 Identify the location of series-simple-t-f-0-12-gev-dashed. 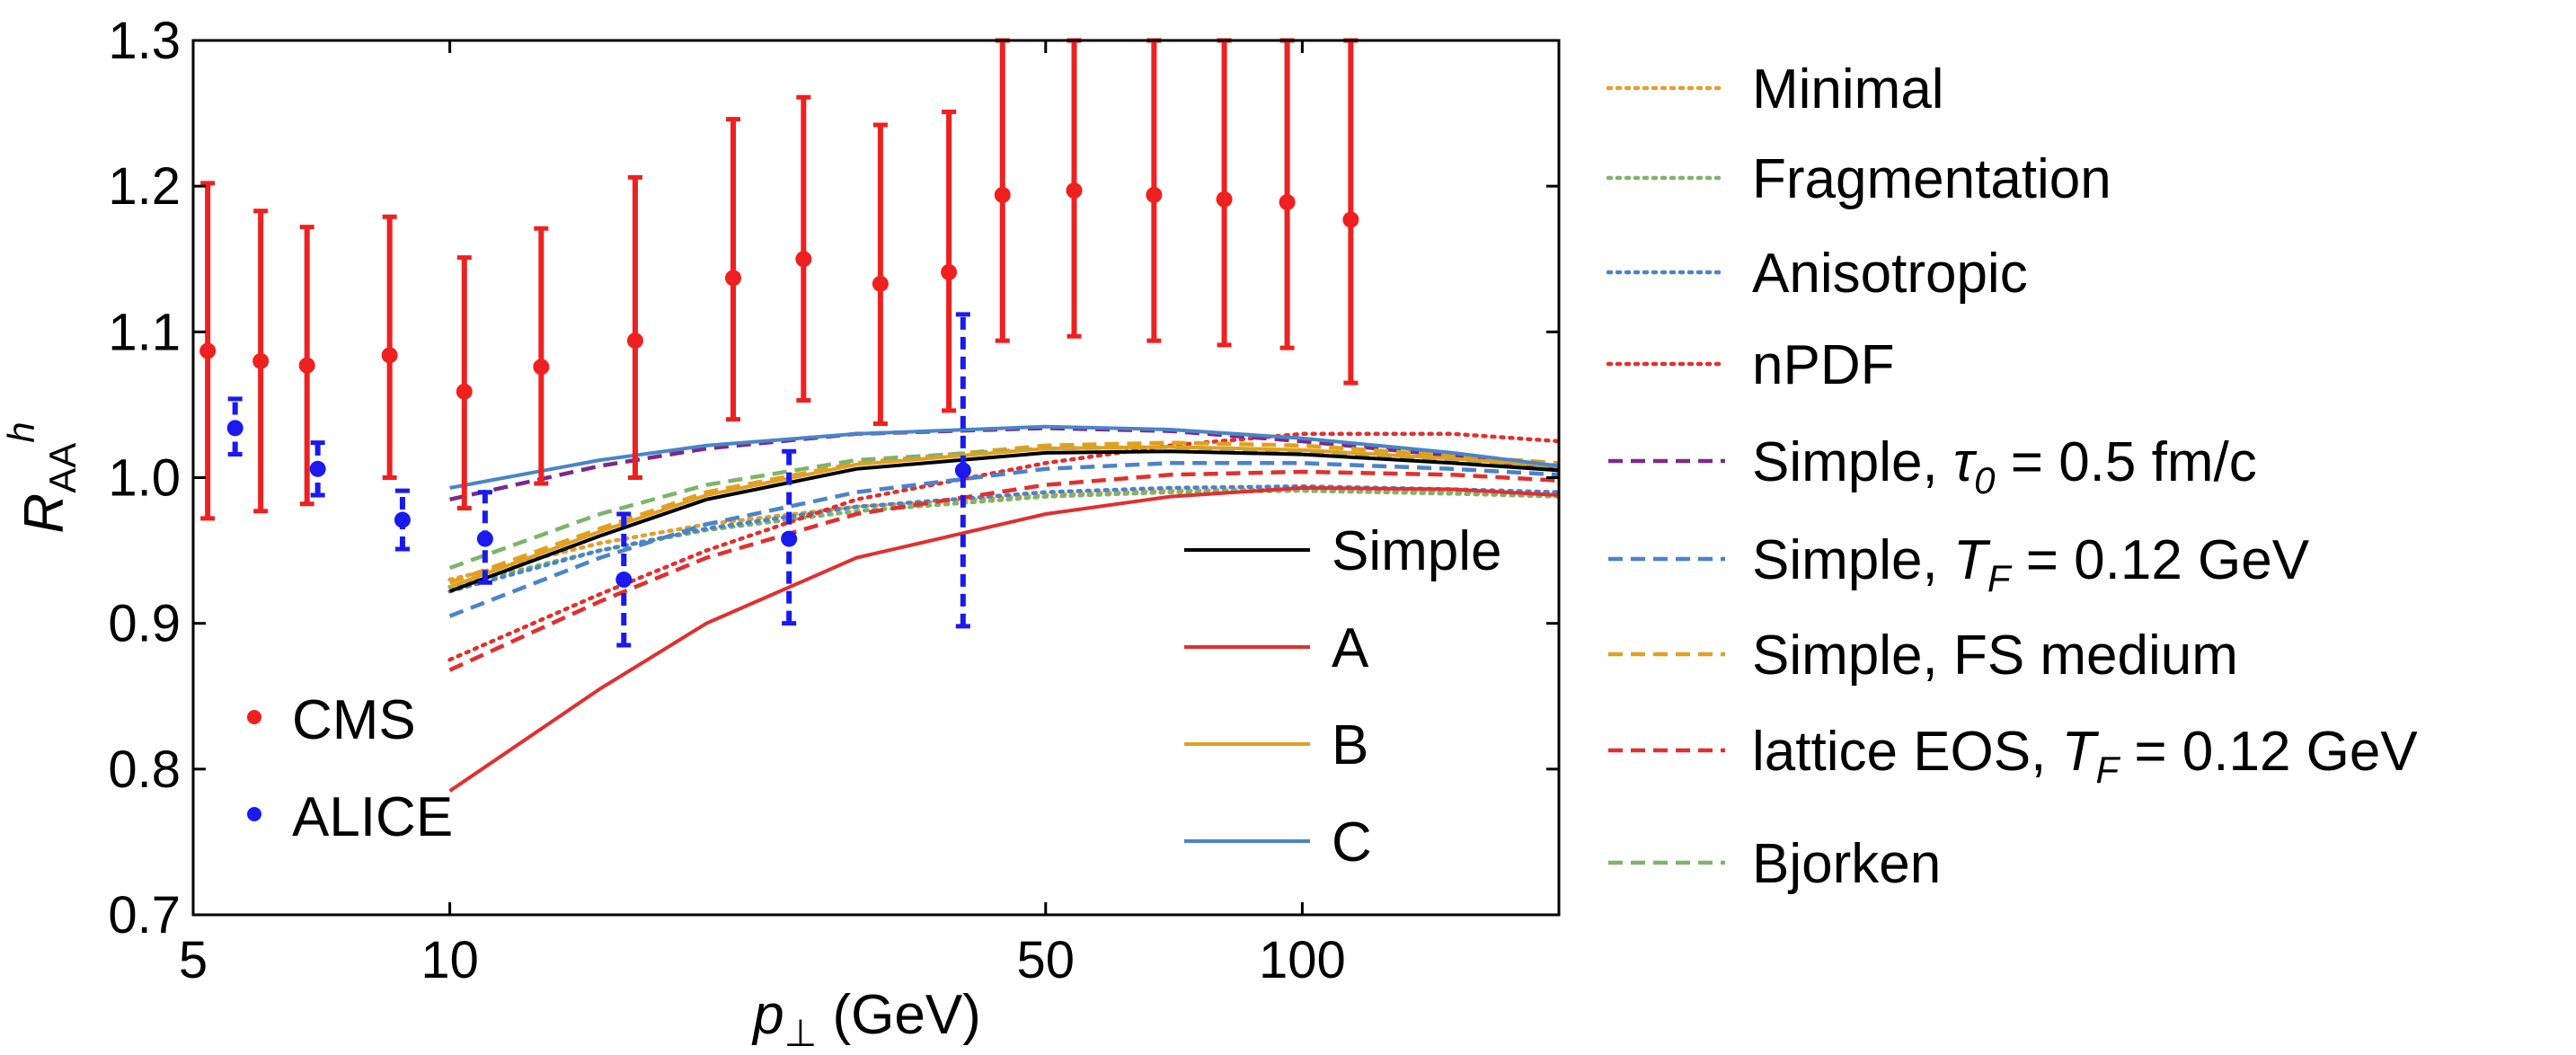
(1003, 539).